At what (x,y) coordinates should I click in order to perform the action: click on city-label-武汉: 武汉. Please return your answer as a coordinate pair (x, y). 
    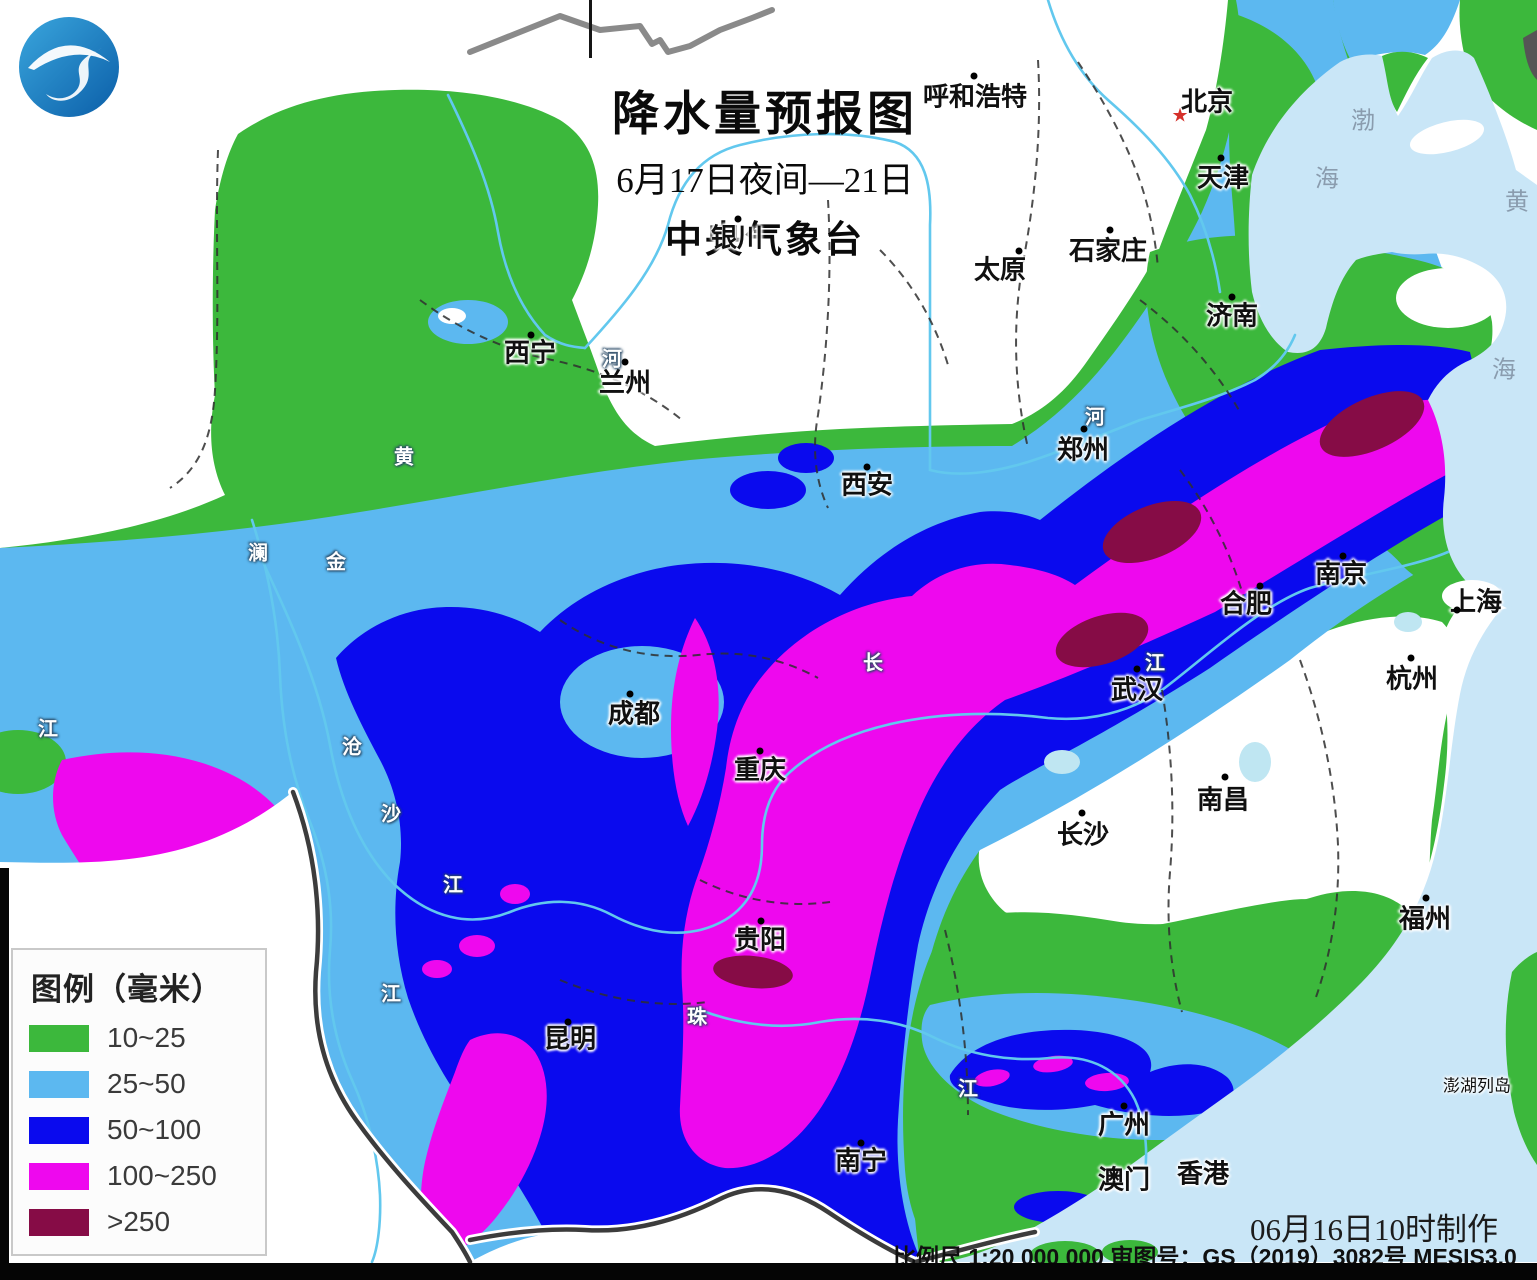
    Looking at the image, I should click on (1137, 689).